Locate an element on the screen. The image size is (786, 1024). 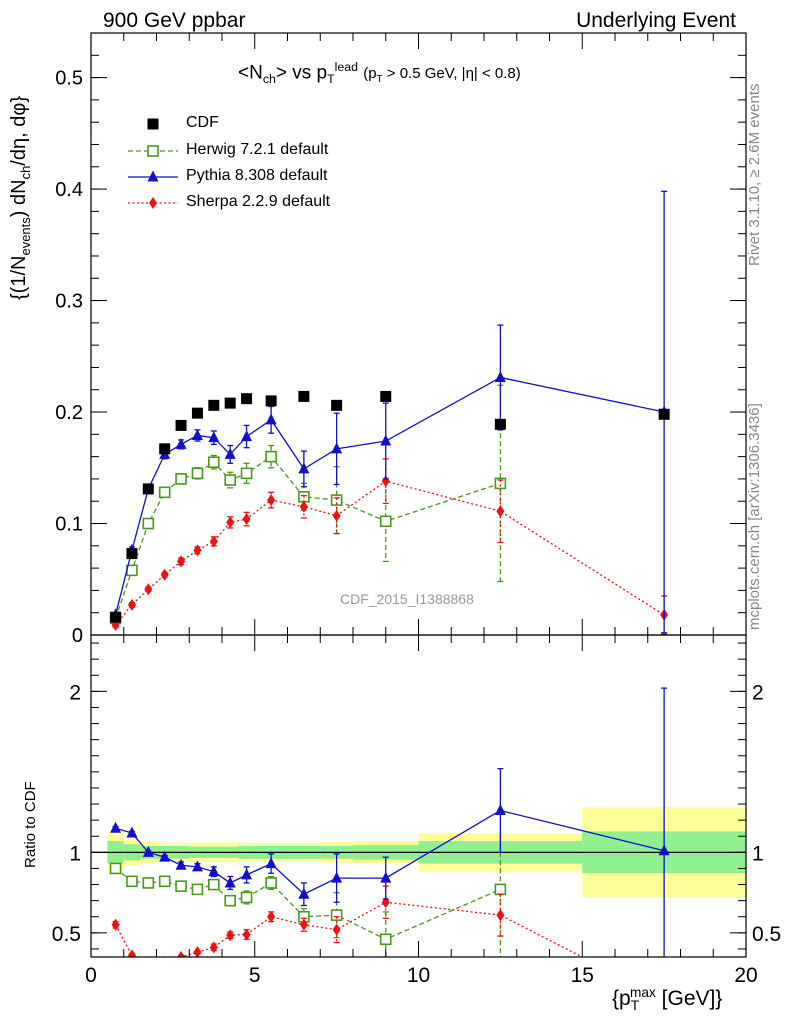
ratio-ytick-label-right: 0.5 is located at coordinates (766, 934).